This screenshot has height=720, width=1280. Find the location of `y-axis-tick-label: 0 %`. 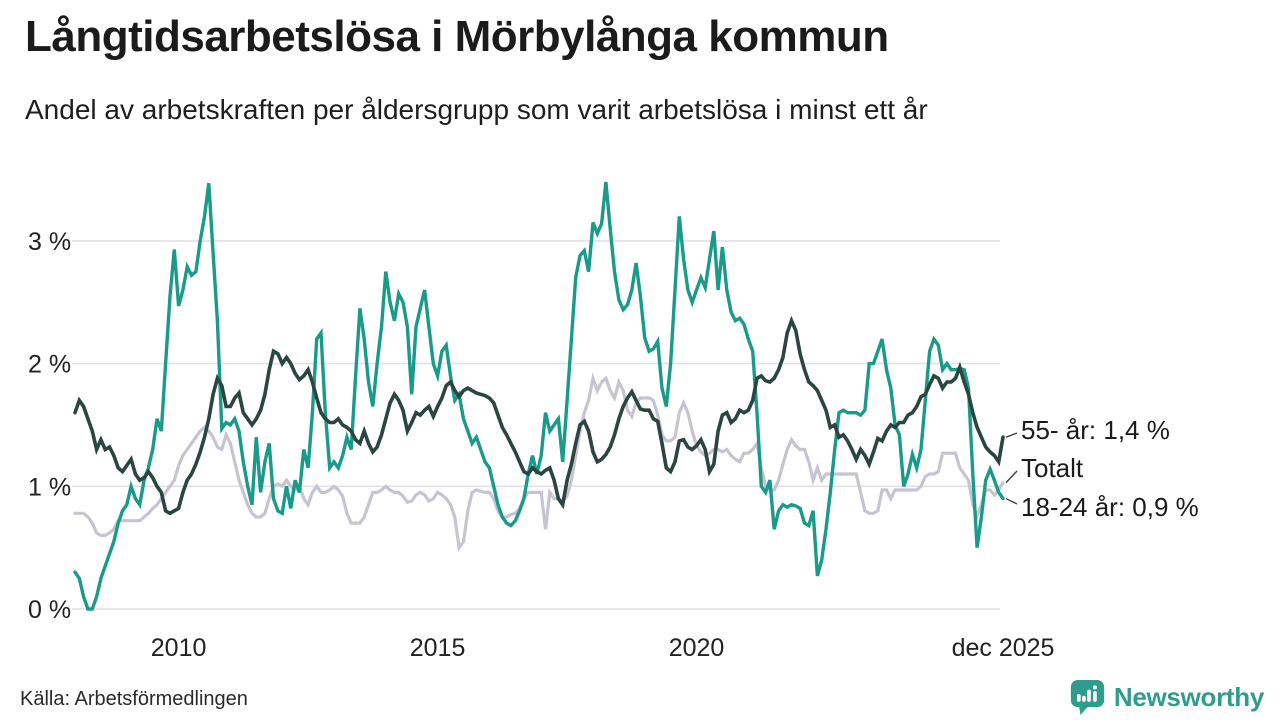

y-axis-tick-label: 0 % is located at coordinates (49, 610).